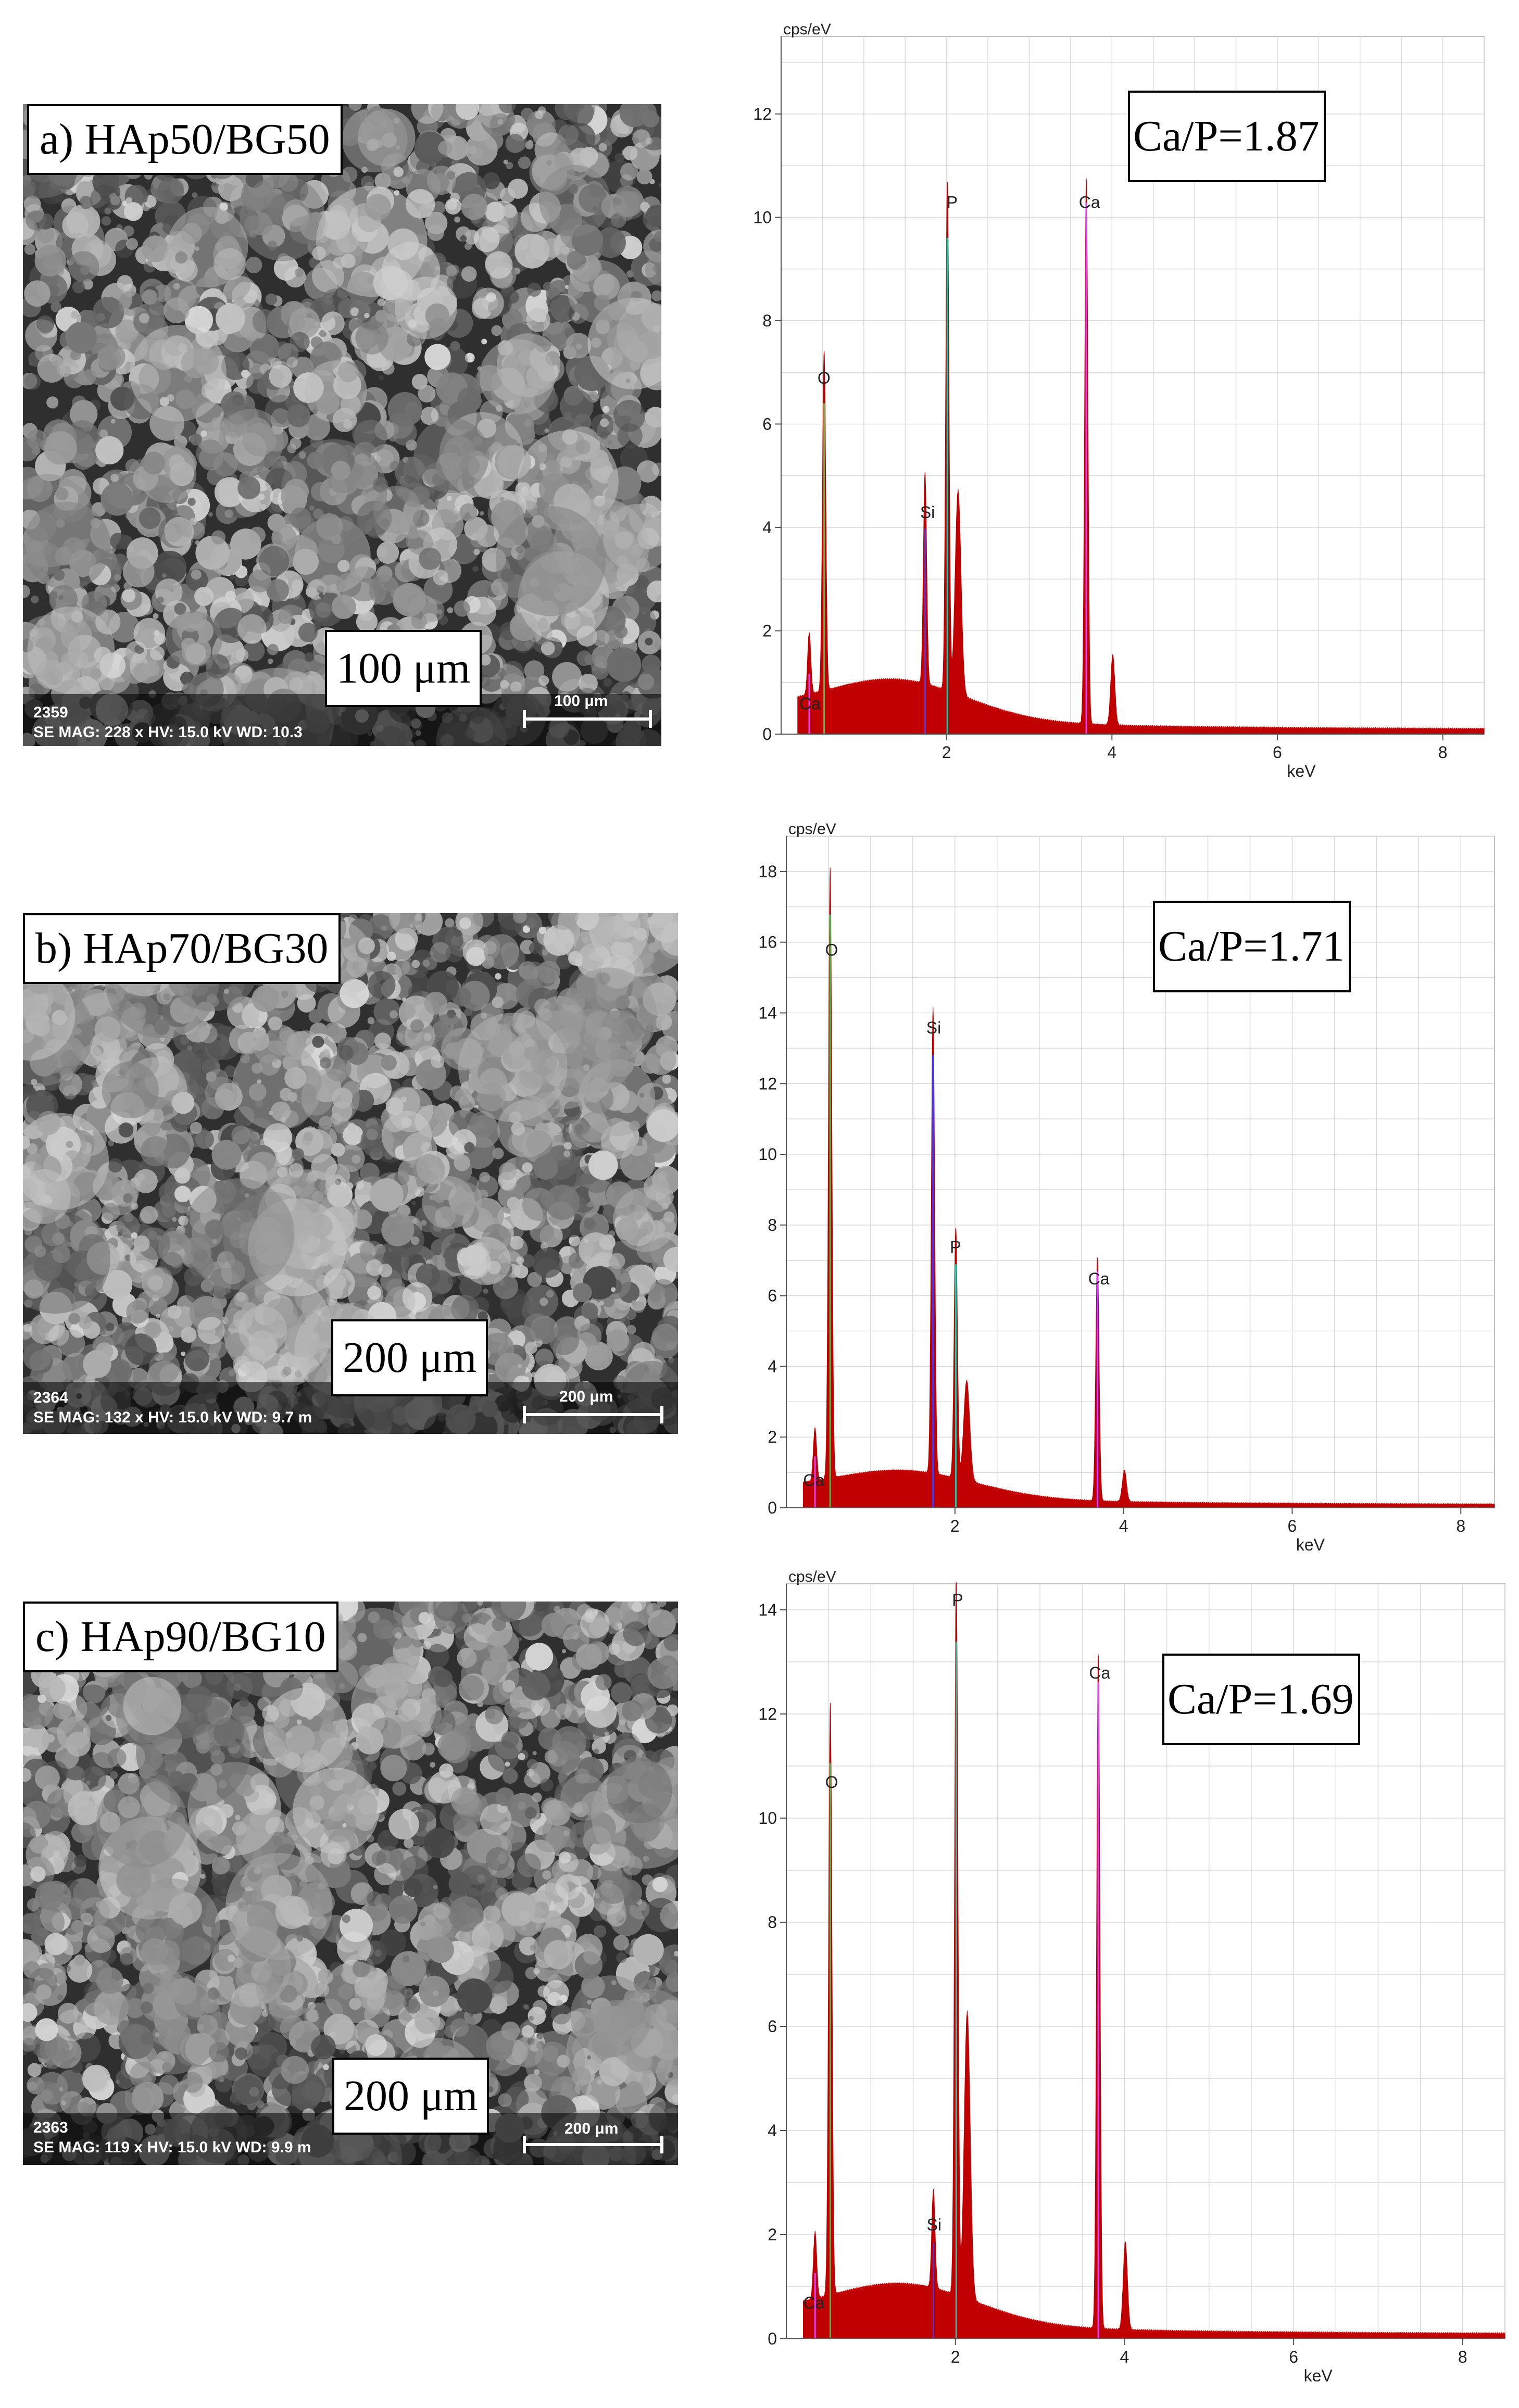 This screenshot has height=2408, width=1519. Describe the element at coordinates (182, 949) in the screenshot. I see `sem-label: b) HAp70/BG30` at that location.